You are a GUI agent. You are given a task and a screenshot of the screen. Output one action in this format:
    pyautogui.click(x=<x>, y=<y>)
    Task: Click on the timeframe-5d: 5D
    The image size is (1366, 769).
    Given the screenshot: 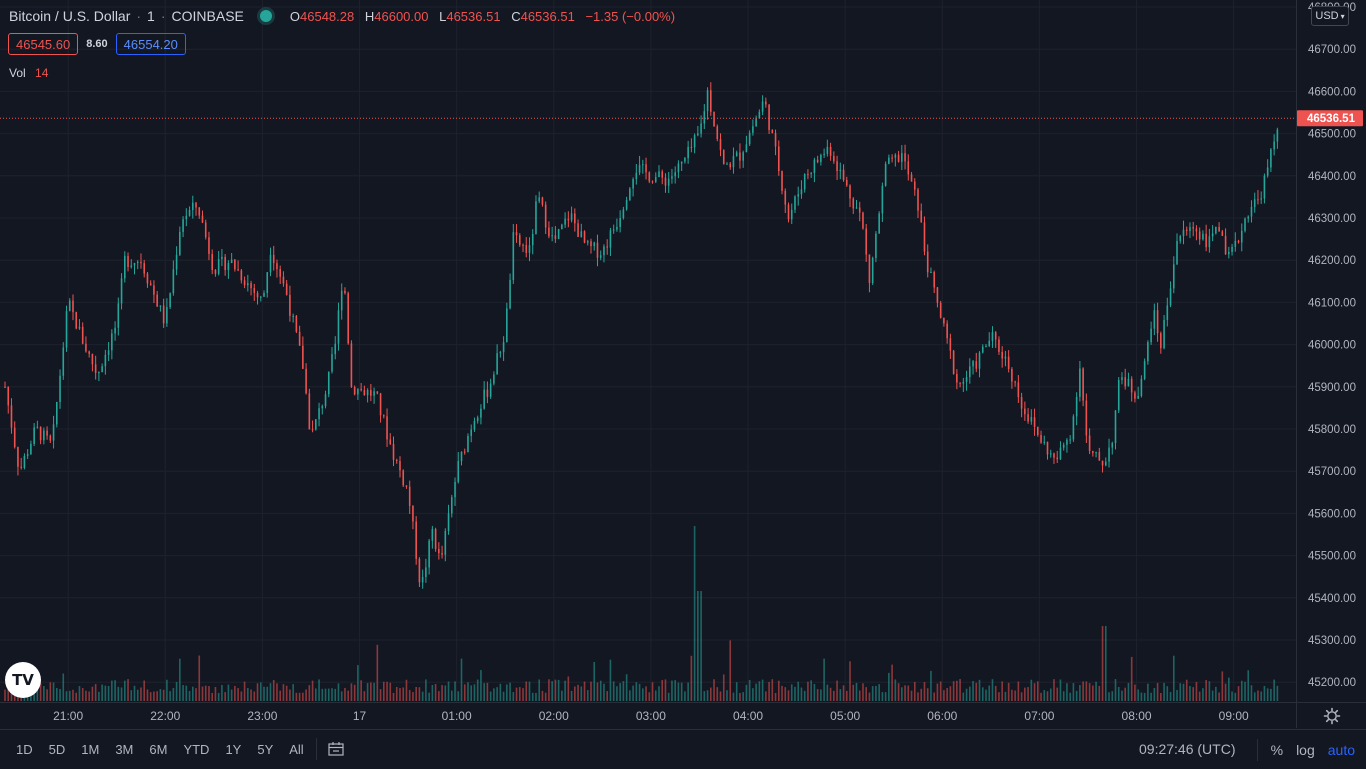 What is the action you would take?
    pyautogui.click(x=57, y=749)
    